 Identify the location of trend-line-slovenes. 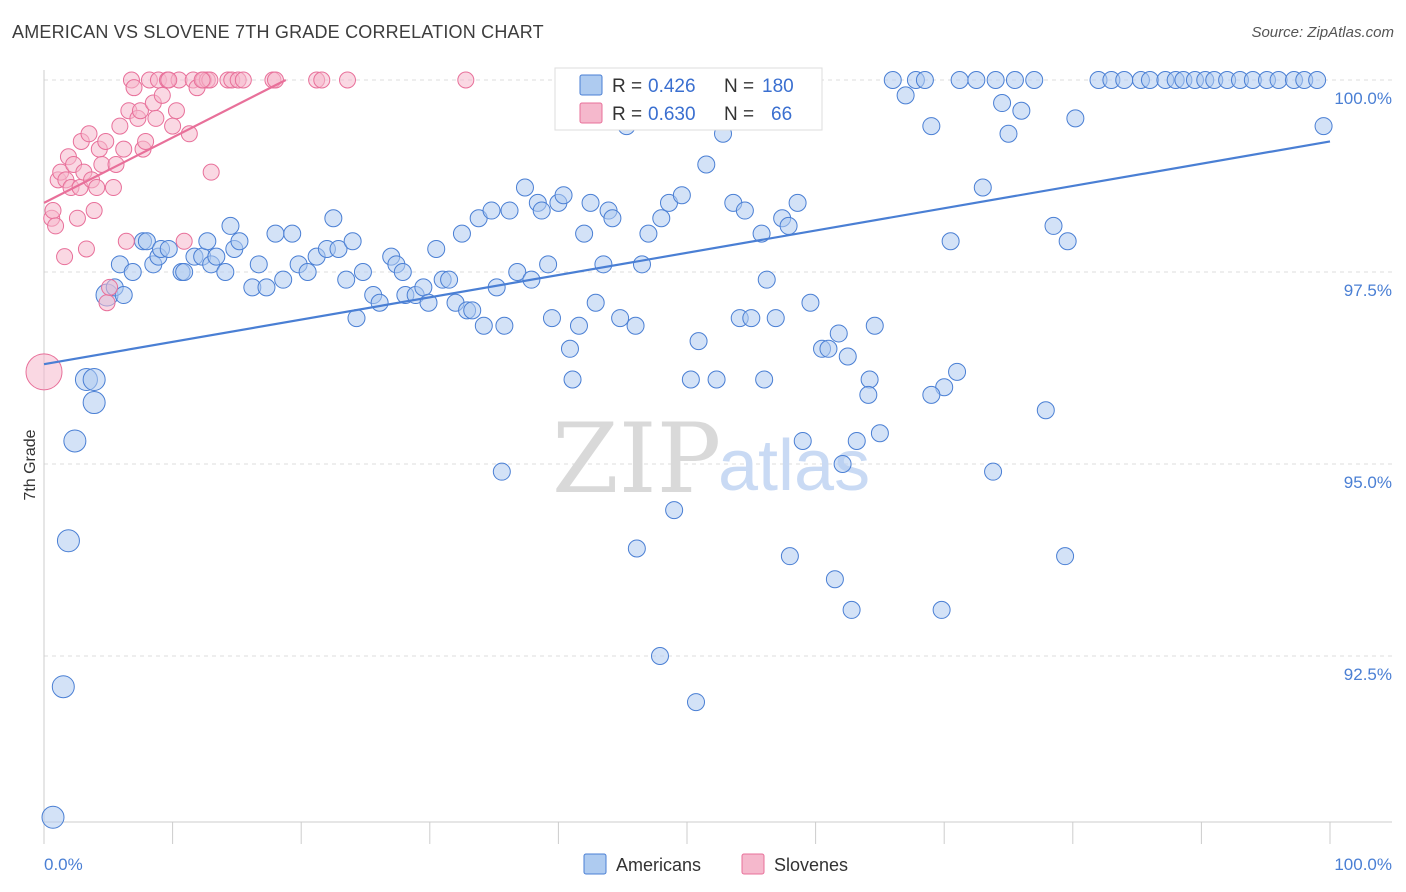
(165, 141).